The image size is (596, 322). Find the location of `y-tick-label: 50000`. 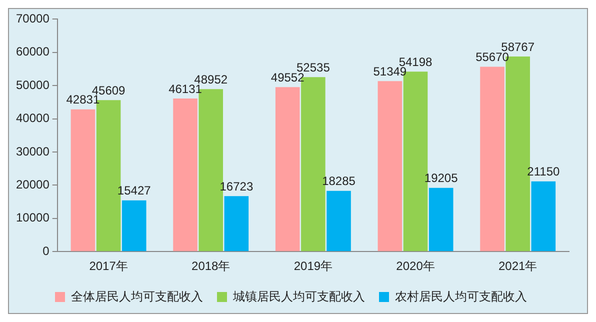

y-tick-label: 50000 is located at coordinates (33, 85).